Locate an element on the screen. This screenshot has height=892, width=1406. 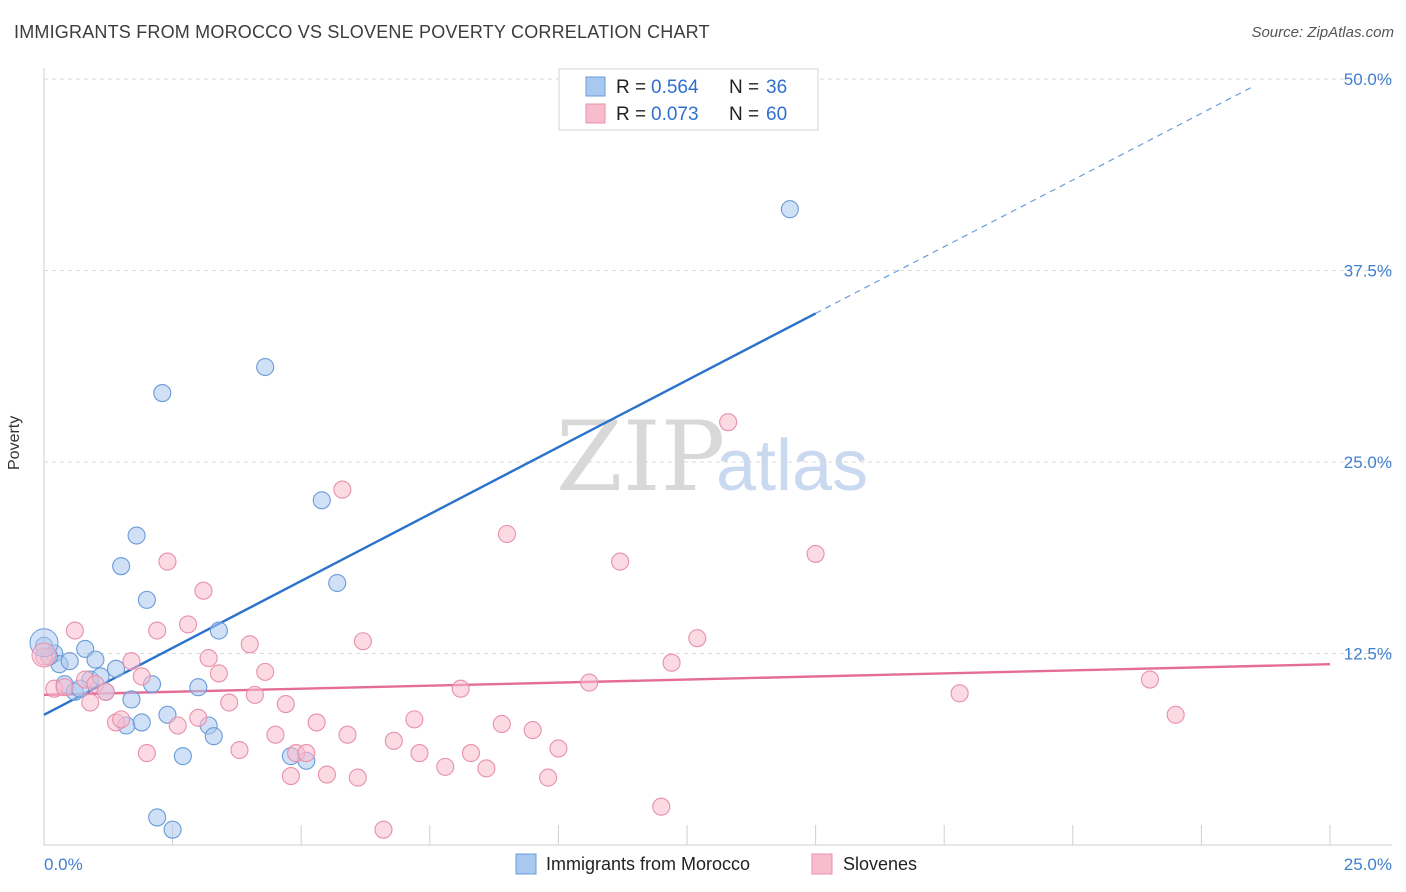
y-tick-label: 37.5% is located at coordinates (1368, 271).